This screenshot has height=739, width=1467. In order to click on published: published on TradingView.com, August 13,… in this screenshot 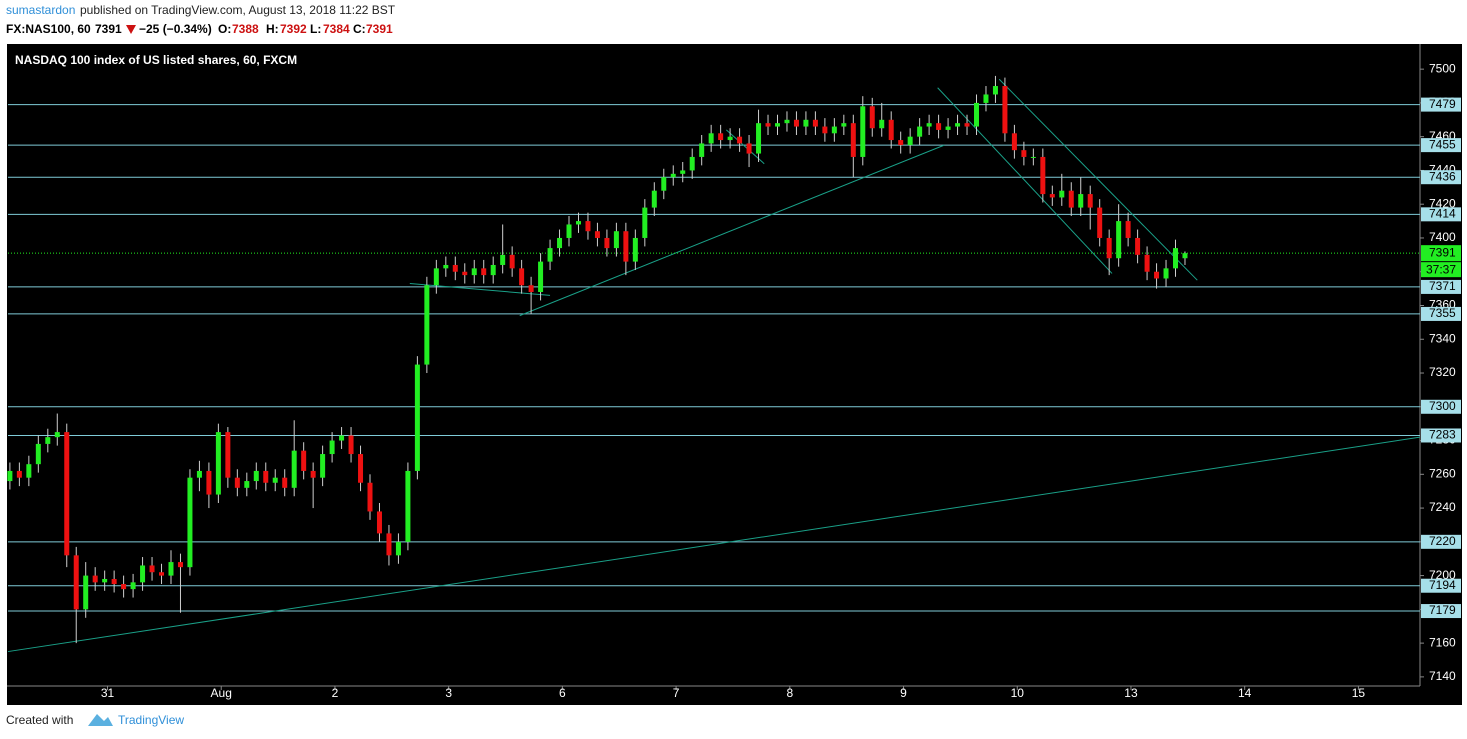, I will do `click(238, 10)`.